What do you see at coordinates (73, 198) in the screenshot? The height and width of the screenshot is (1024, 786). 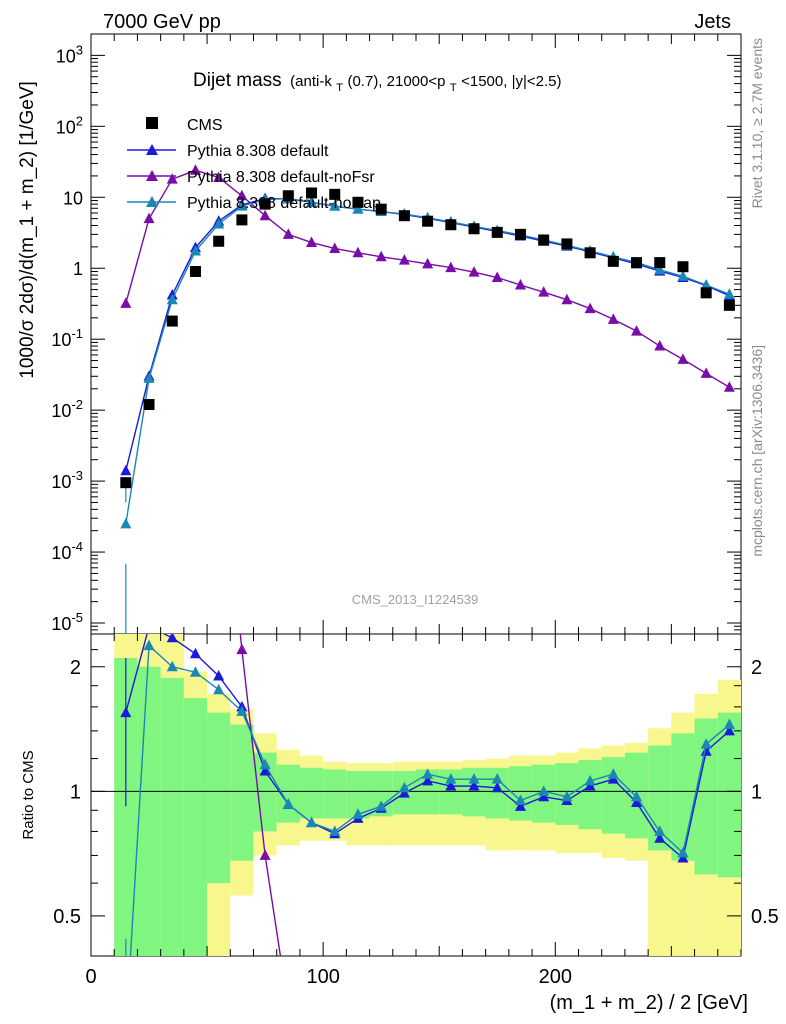 I see `y-tick-label: 10` at bounding box center [73, 198].